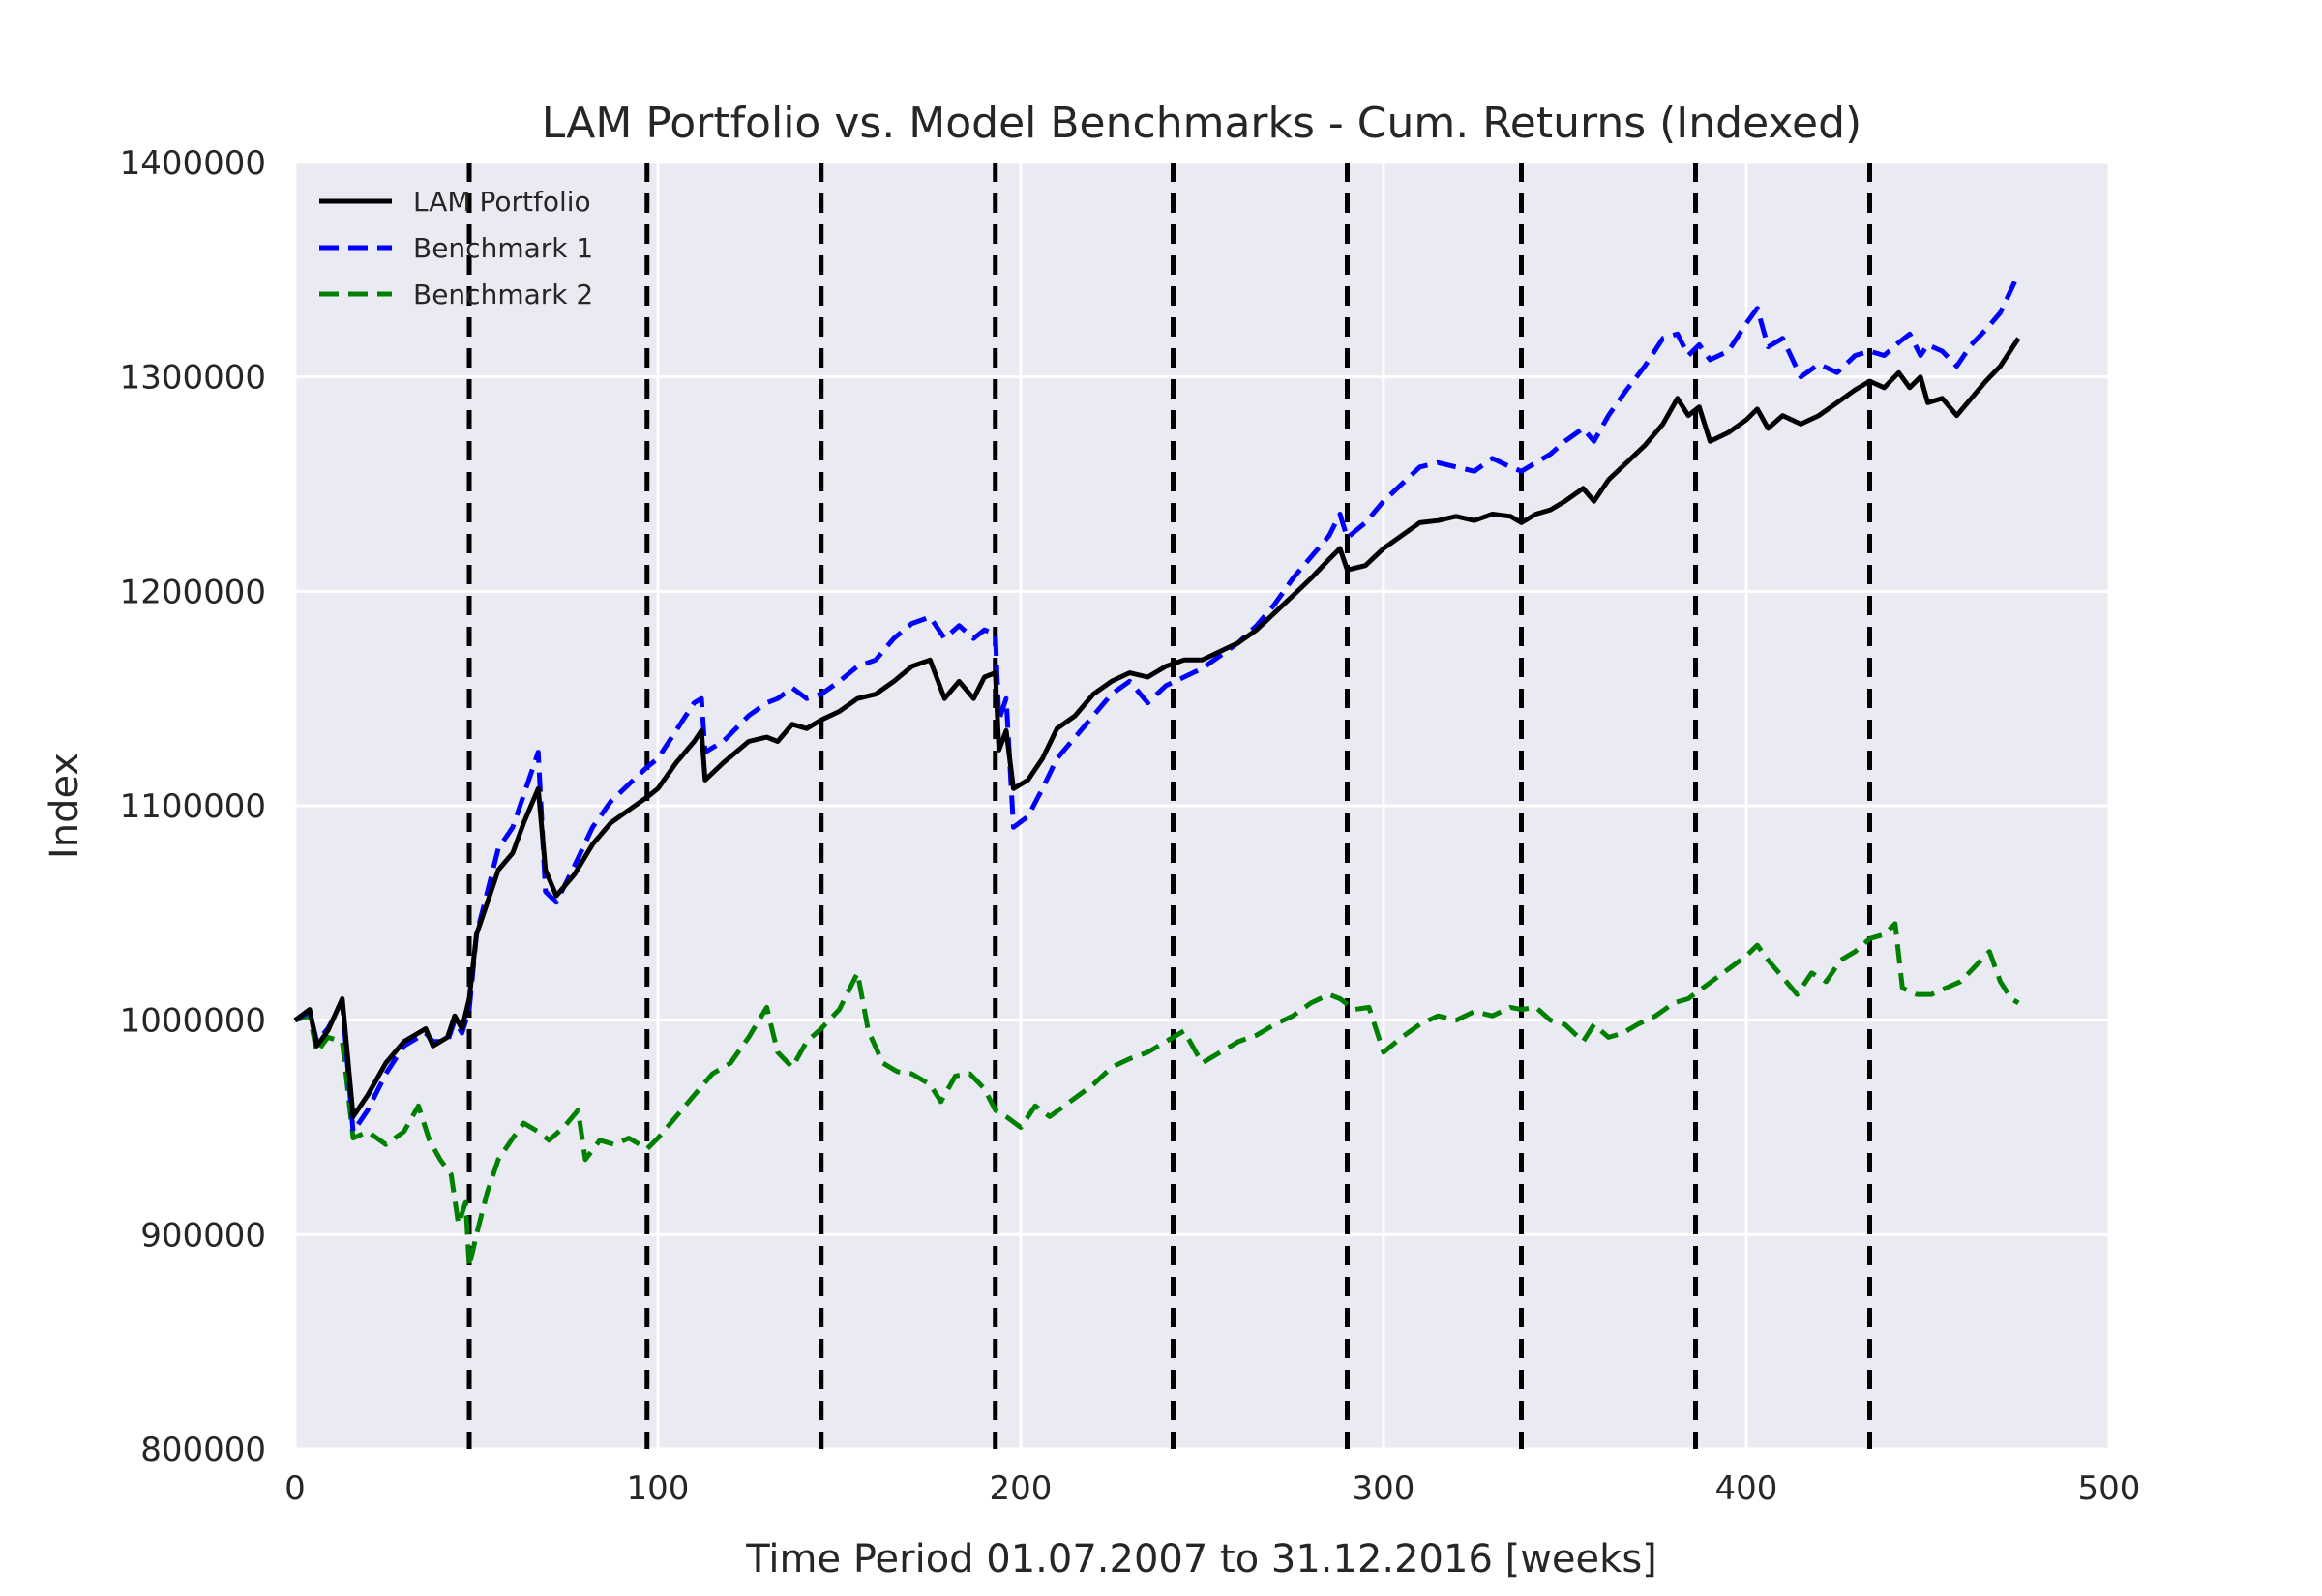 The height and width of the screenshot is (1596, 2322). Describe the element at coordinates (295, 1488) in the screenshot. I see `x-tick-label-0: 0` at that location.